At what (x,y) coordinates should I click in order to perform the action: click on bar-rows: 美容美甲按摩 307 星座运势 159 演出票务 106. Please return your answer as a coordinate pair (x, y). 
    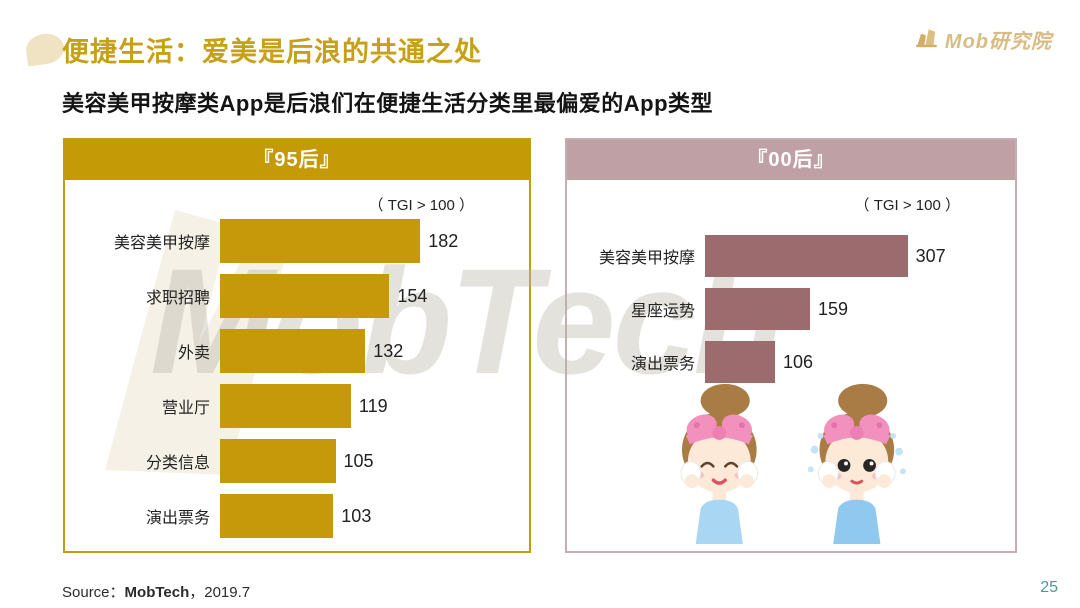
    Looking at the image, I should click on (791, 309).